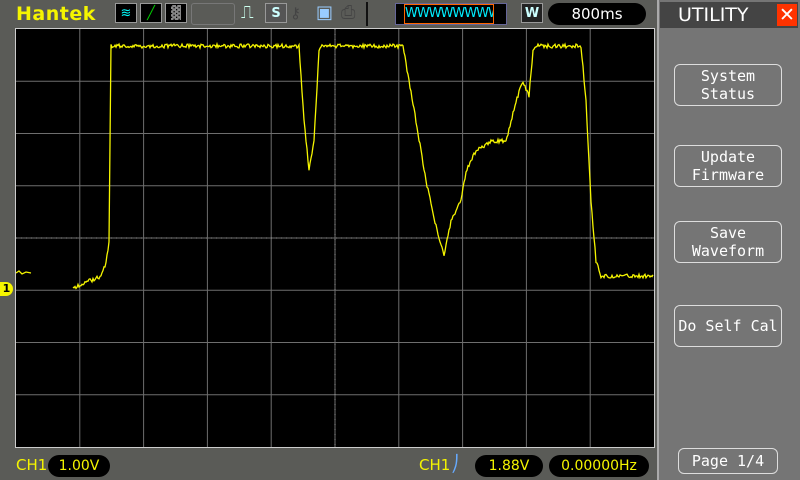 The width and height of the screenshot is (800, 480). Describe the element at coordinates (23, 272) in the screenshot. I see `ch1-trace-segment` at that location.